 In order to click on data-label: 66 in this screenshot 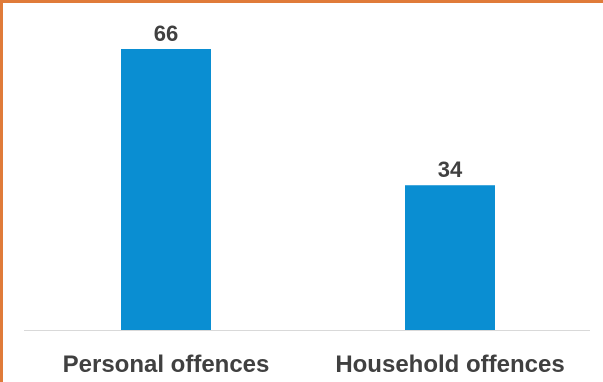, I will do `click(166, 33)`.